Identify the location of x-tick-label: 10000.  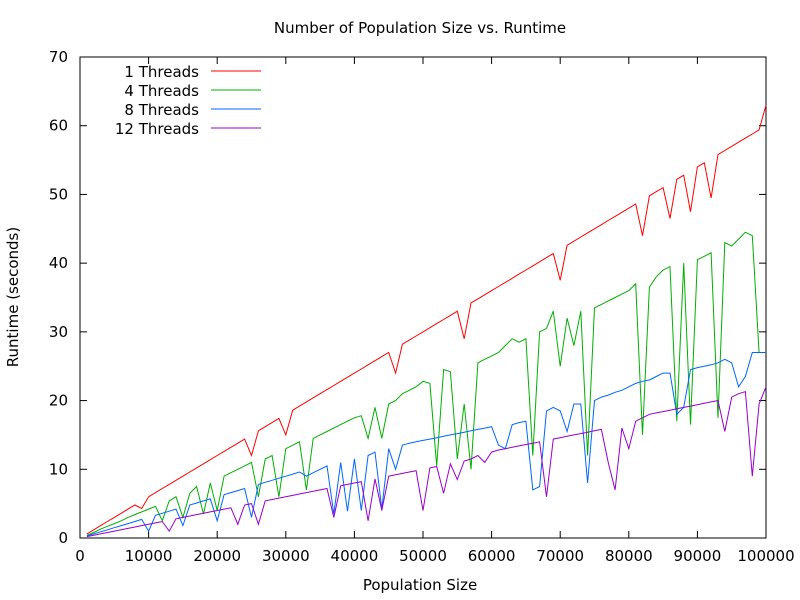
(149, 556).